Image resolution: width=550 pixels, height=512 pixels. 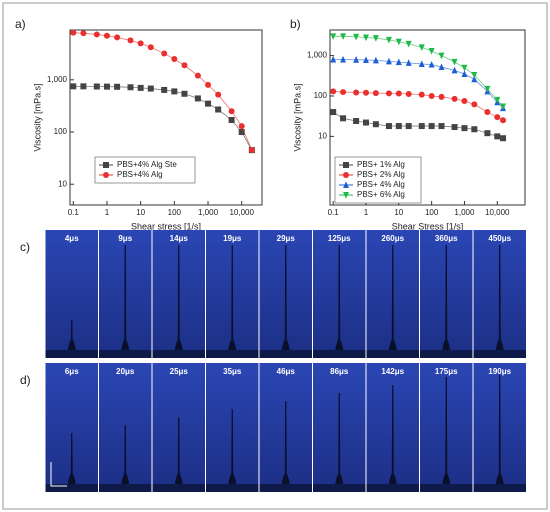 I want to click on frame-time: 190μs, so click(x=499, y=371).